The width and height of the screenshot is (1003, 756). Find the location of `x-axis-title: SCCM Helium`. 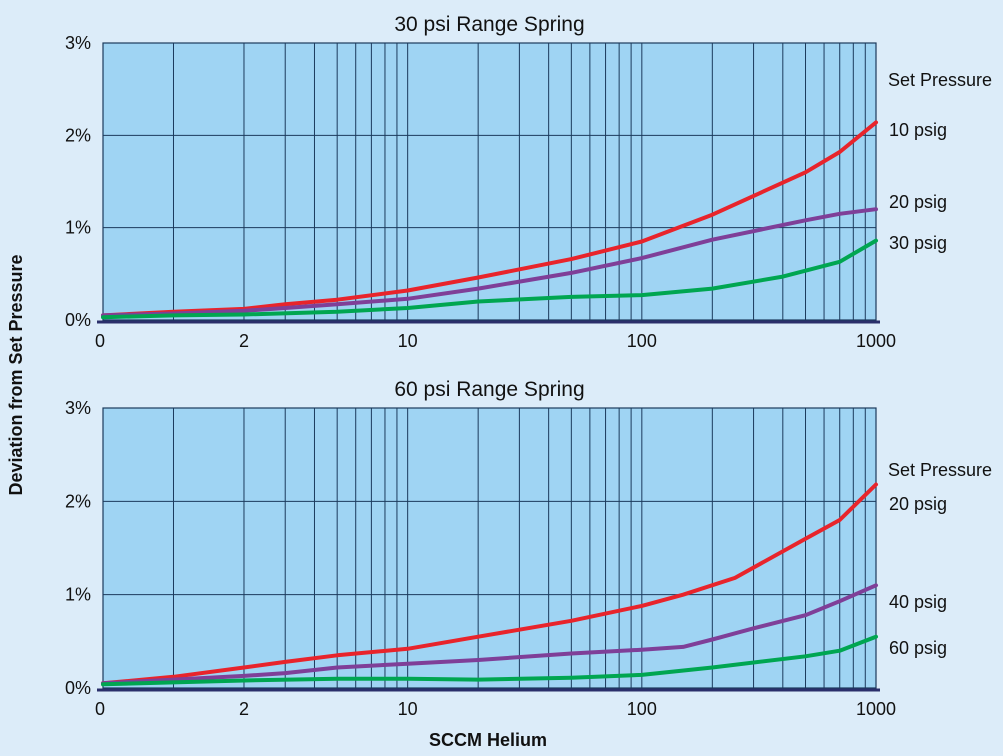

x-axis-title: SCCM Helium is located at coordinates (488, 740).